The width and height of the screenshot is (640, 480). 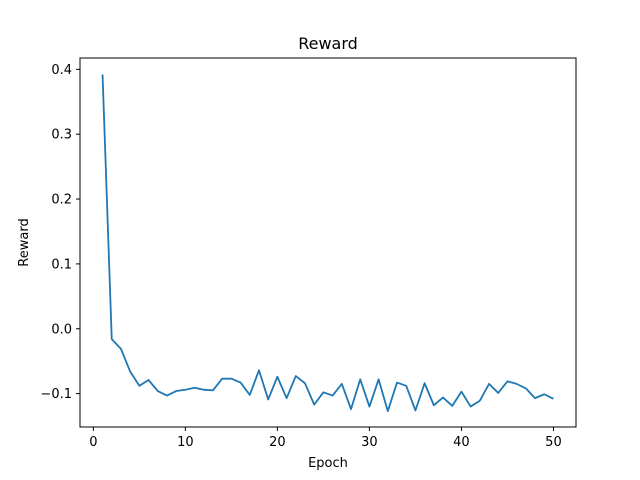 What do you see at coordinates (328, 463) in the screenshot?
I see `x-axis-label: Epoch` at bounding box center [328, 463].